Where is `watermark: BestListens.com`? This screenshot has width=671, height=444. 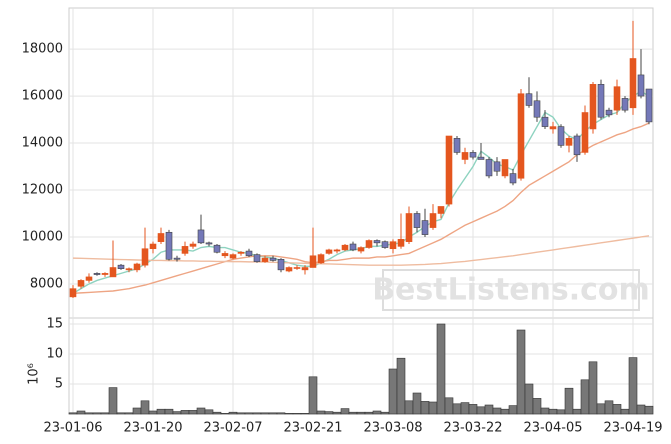 watermark: BestListens.com is located at coordinates (511, 290).